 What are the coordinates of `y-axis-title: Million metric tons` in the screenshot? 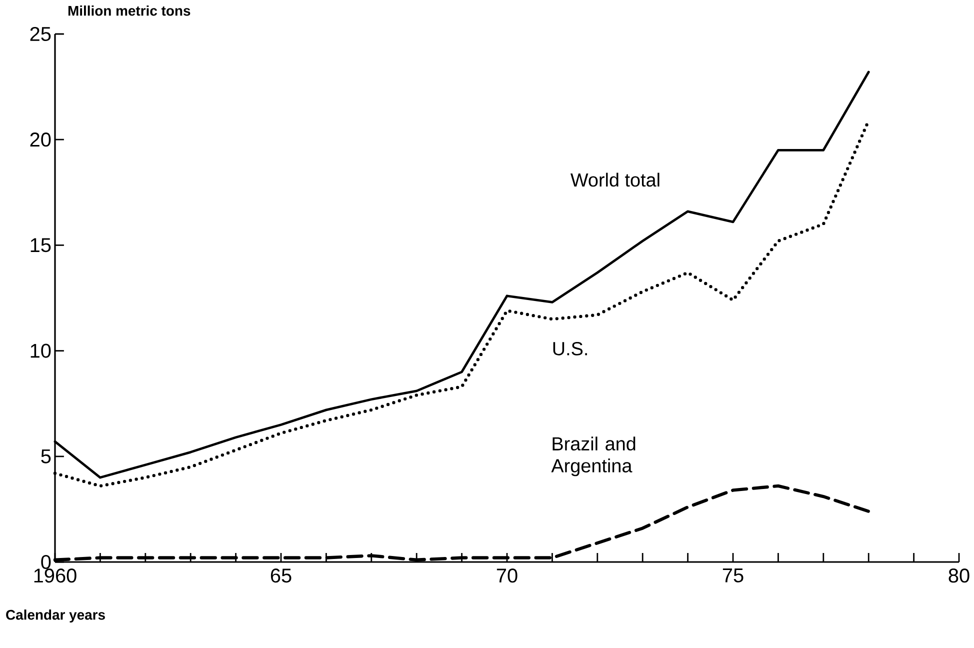 It's located at (129, 11).